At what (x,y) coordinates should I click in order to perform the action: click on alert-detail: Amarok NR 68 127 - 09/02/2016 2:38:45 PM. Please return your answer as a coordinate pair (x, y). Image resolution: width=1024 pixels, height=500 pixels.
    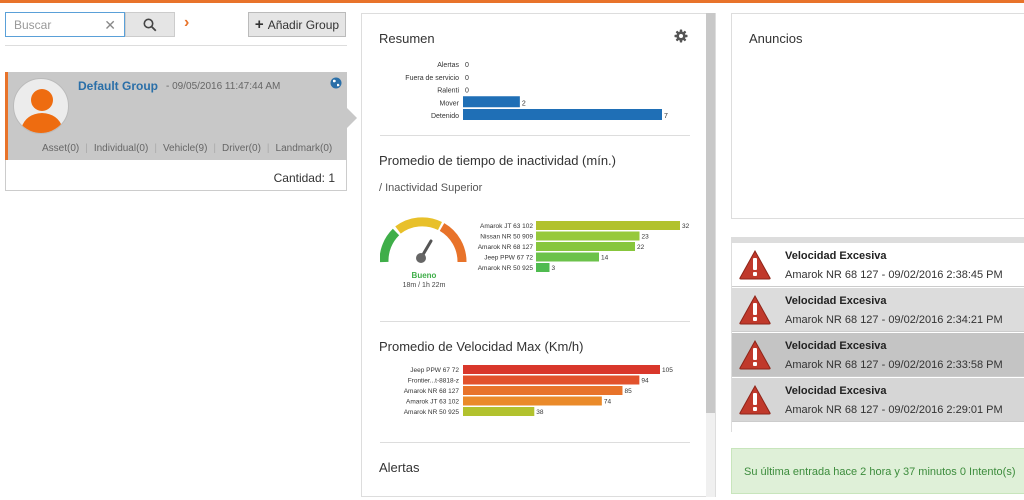
    Looking at the image, I should click on (894, 275).